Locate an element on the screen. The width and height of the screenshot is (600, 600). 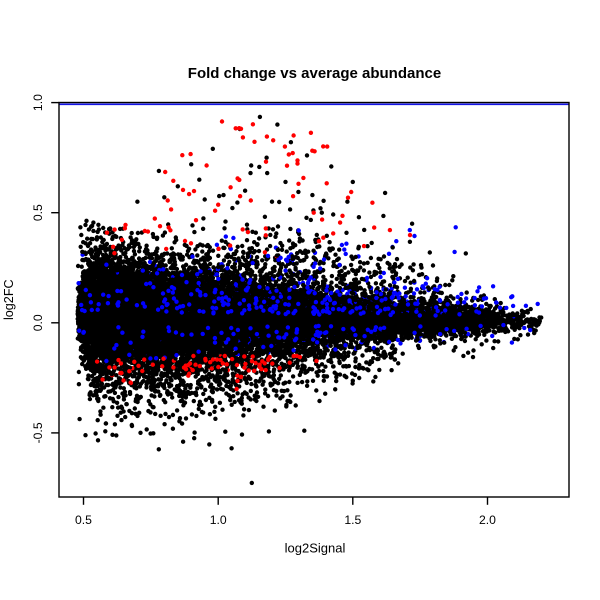
svg-text: log2Signal is located at coordinates (315, 548).